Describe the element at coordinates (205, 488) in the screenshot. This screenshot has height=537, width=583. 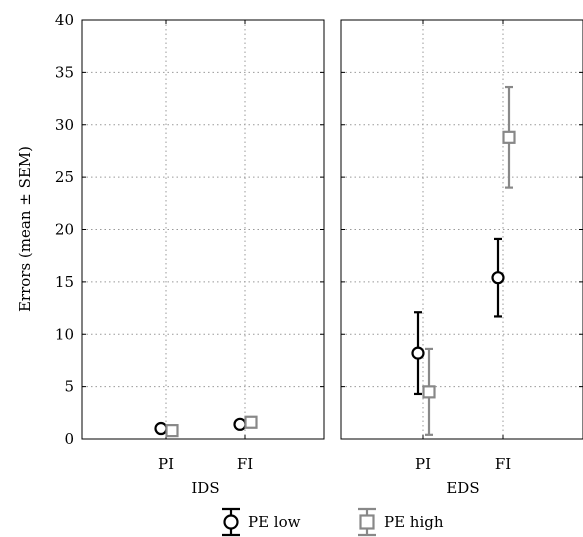
I see `x-axis-label: IDS` at that location.